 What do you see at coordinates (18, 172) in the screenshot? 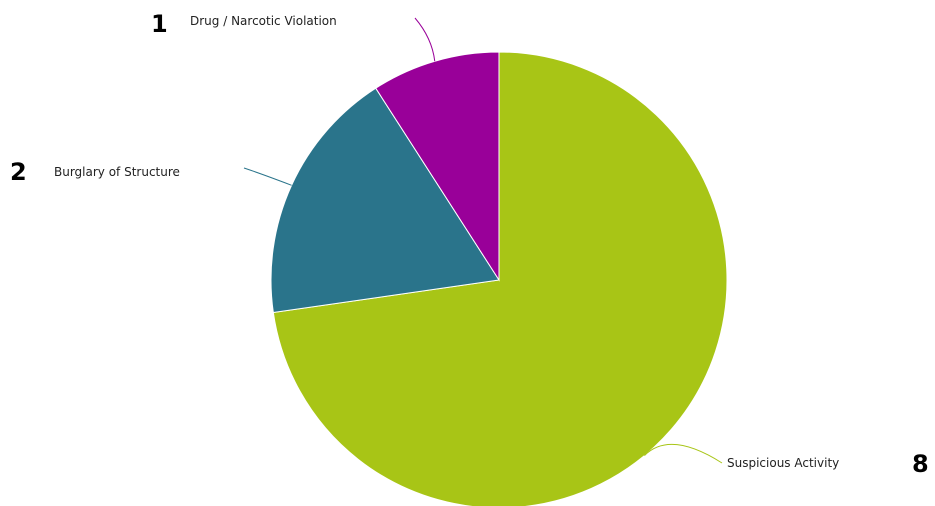
I see `count-label-burglary-of-structure: 2` at bounding box center [18, 172].